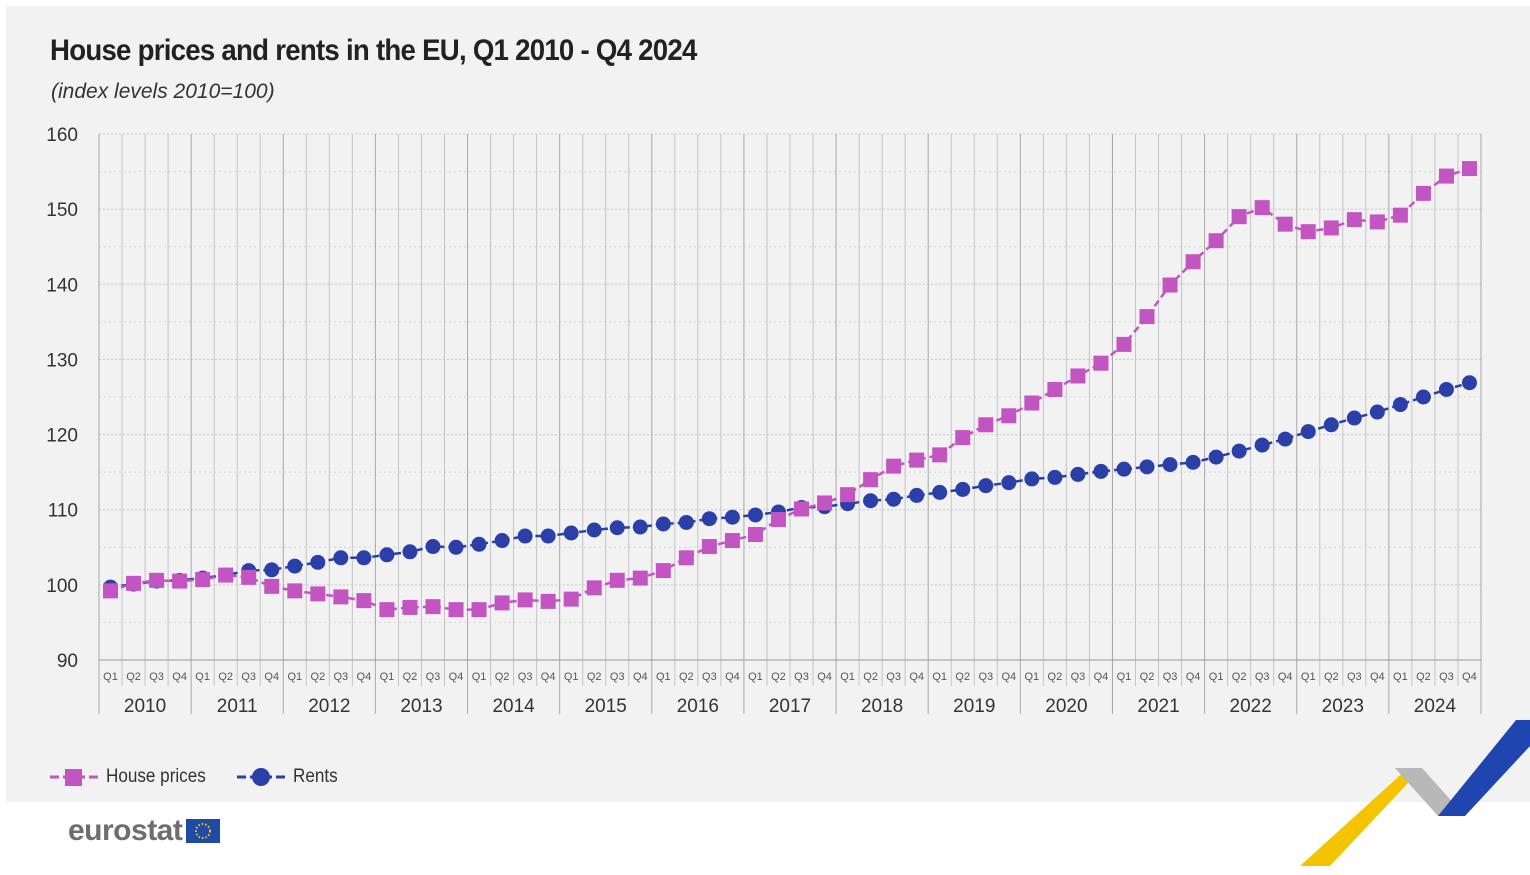 This screenshot has height=875, width=1530. What do you see at coordinates (62, 436) in the screenshot?
I see `y-tick-label: 120` at bounding box center [62, 436].